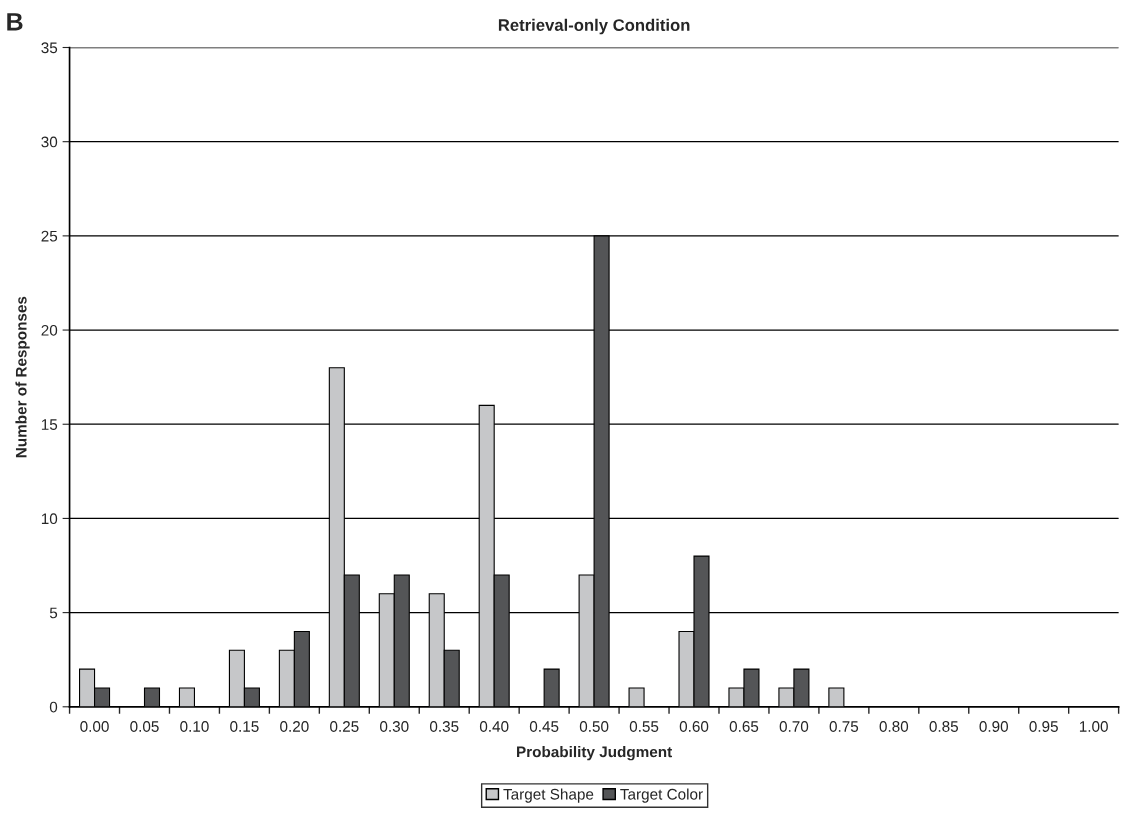 The image size is (1122, 819). Describe the element at coordinates (444, 726) in the screenshot. I see `x-tick-label: 0.35` at that location.